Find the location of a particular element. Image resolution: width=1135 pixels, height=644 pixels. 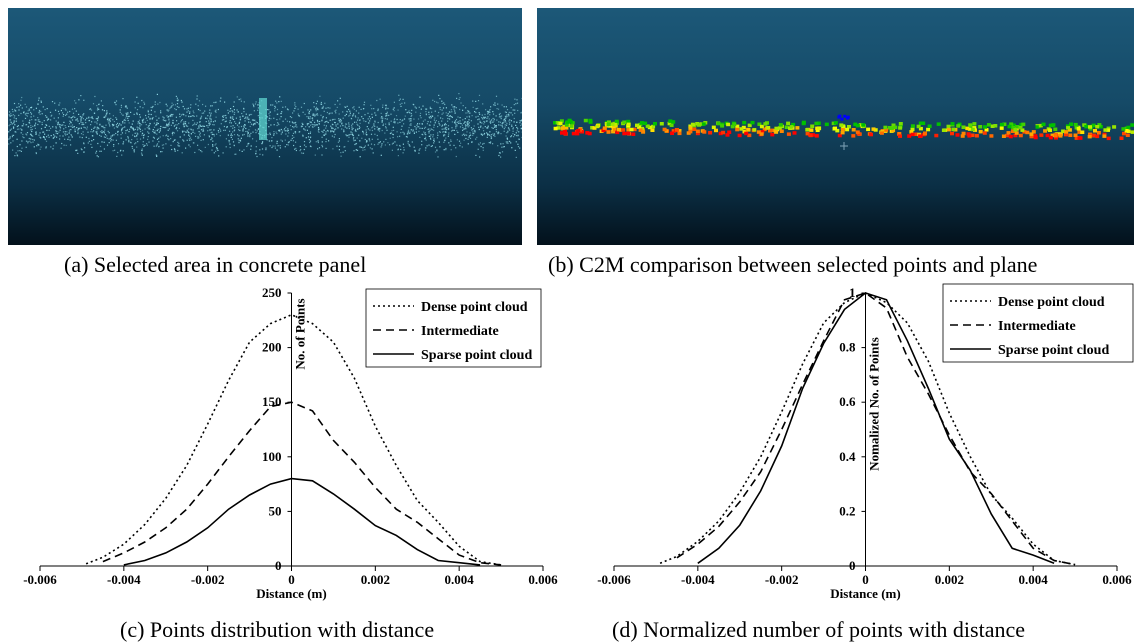

concrete-panel-point-cloud is located at coordinates (265, 125).